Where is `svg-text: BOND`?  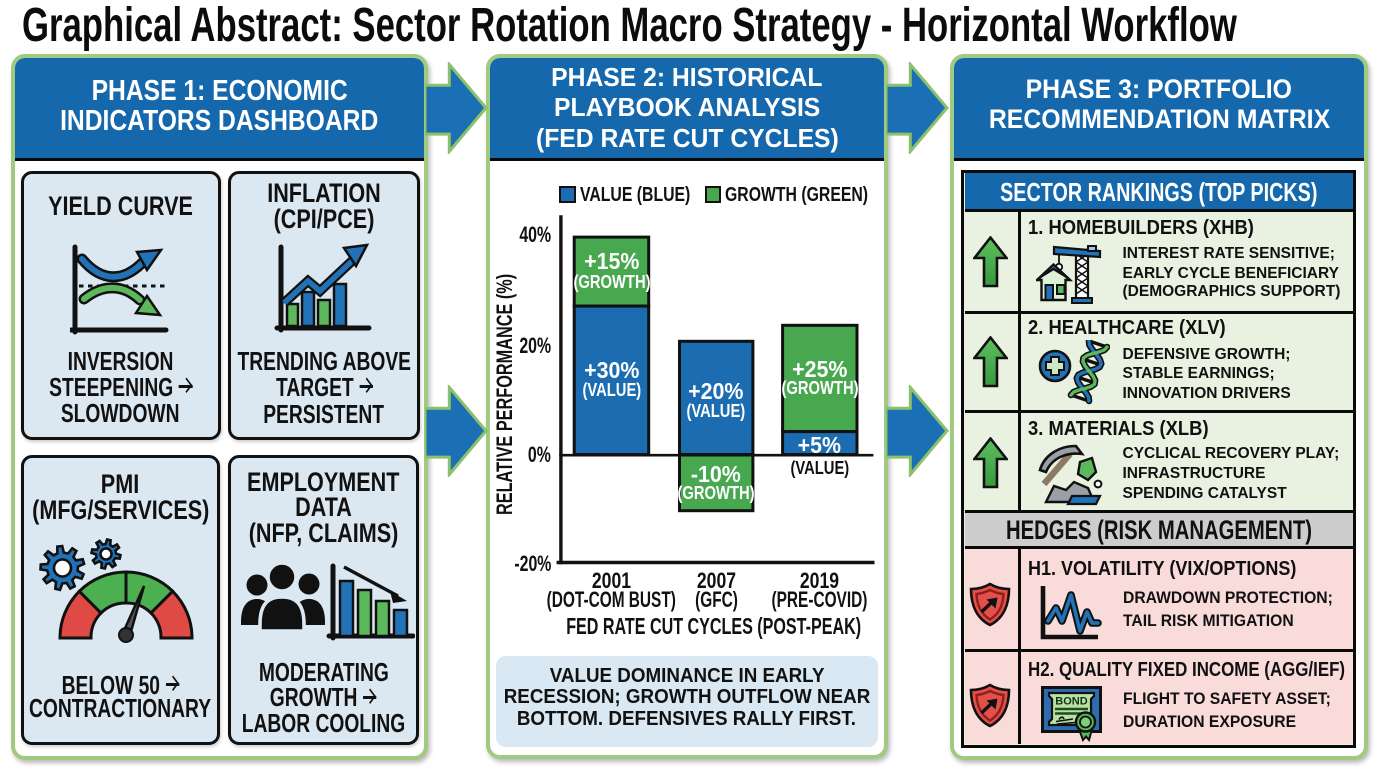 svg-text: BOND is located at coordinates (1071, 702).